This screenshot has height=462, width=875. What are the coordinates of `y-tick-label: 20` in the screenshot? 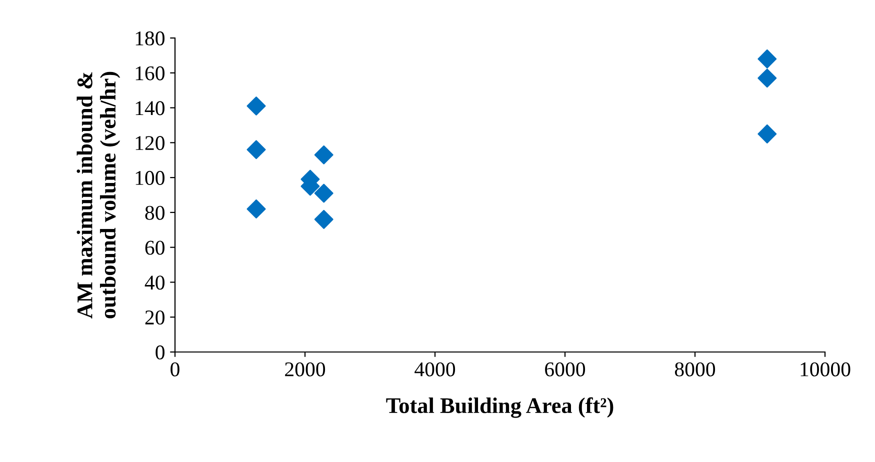 It's located at (154, 317).